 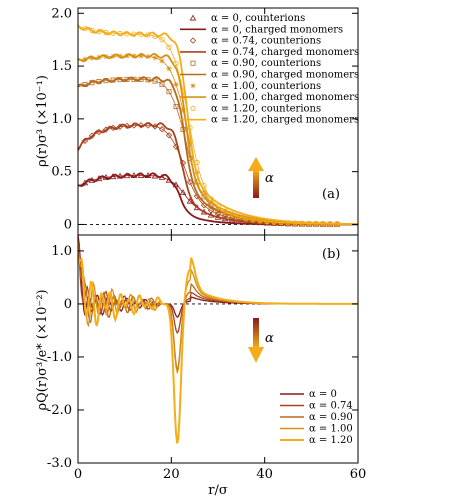 What do you see at coordinates (323, 394) in the screenshot?
I see `panel-b-legend-label: α = 0` at bounding box center [323, 394].